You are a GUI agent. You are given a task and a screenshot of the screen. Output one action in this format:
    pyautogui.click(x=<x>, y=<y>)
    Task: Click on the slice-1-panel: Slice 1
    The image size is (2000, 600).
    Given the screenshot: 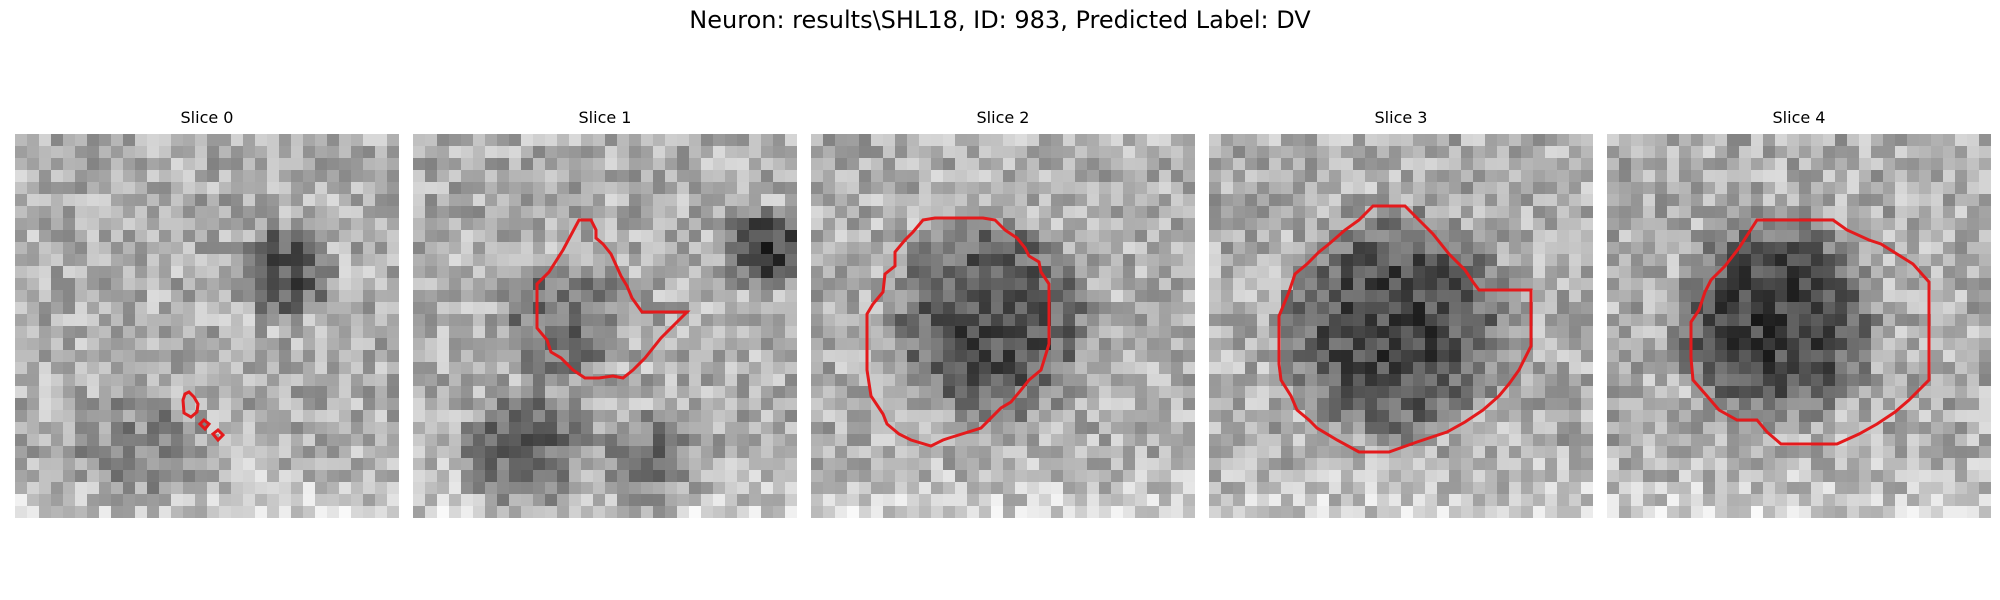 What is the action you would take?
    pyautogui.click(x=605, y=313)
    